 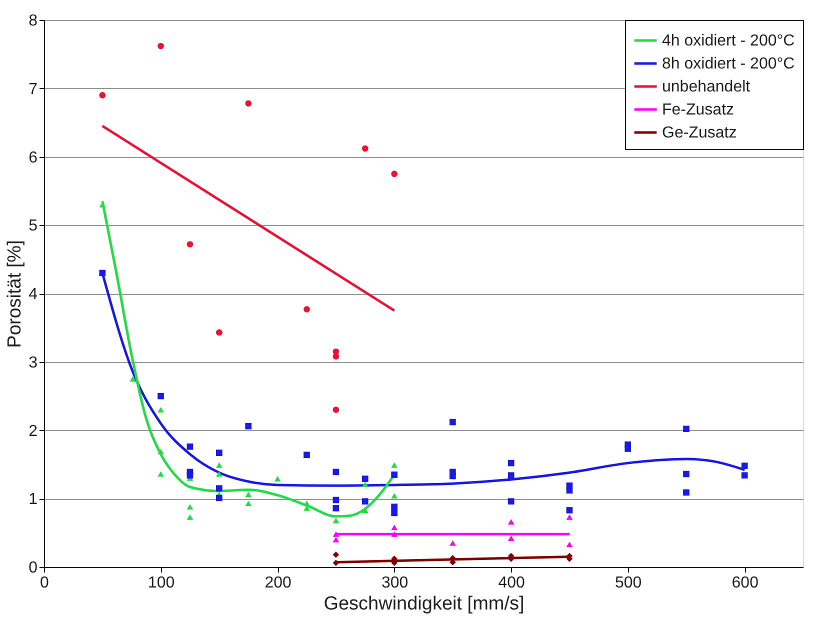 What do you see at coordinates (512, 583) in the screenshot?
I see `x-tick-label: 400` at bounding box center [512, 583].